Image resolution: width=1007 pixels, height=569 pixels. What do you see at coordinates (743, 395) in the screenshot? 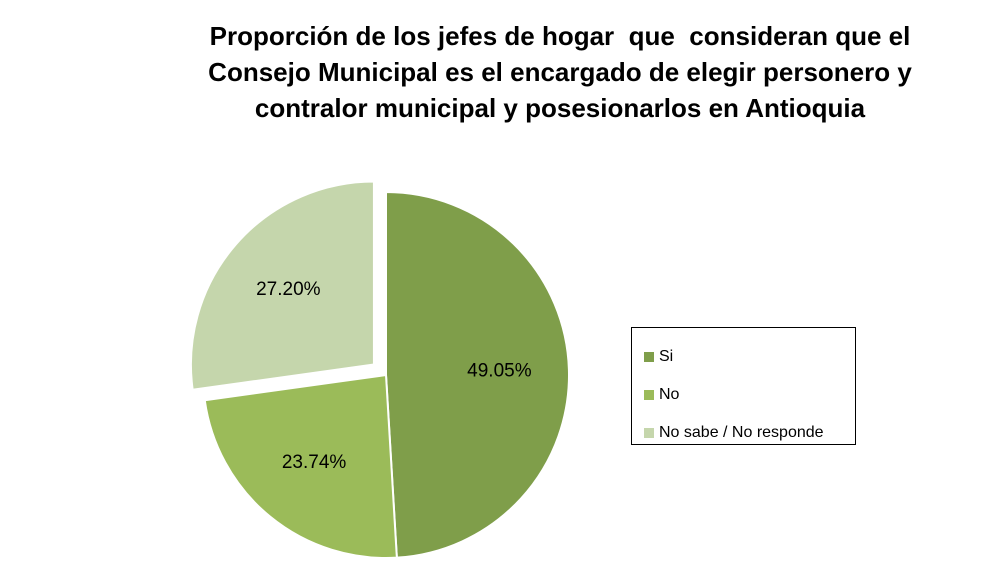
I see `legend-item-no: No` at bounding box center [743, 395].